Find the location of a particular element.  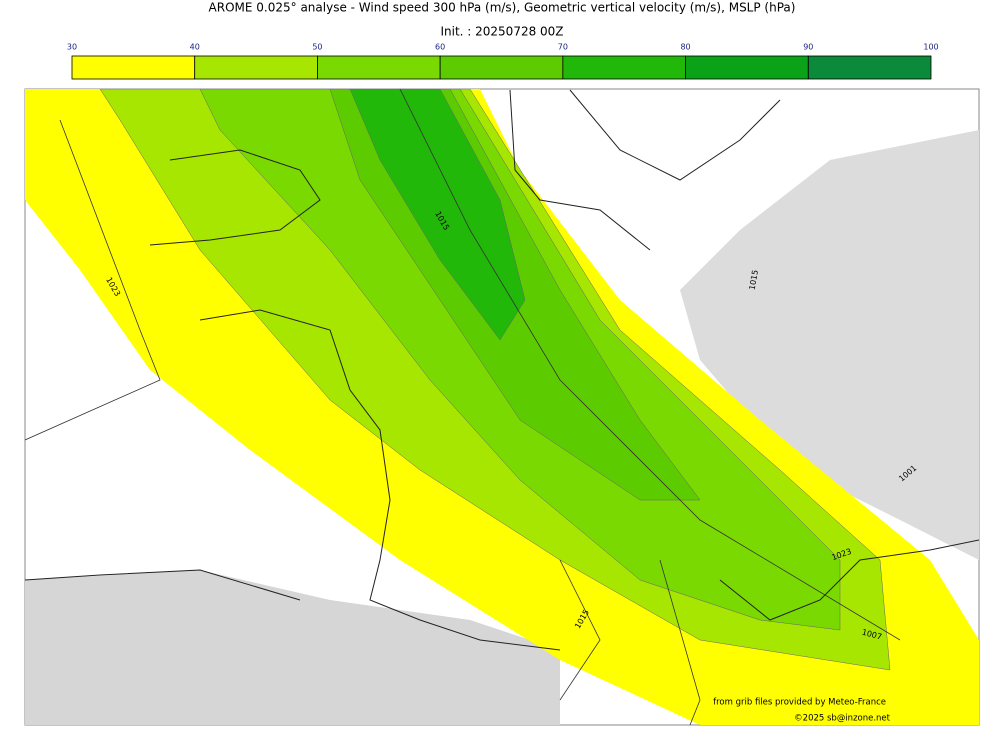

credit: from grib files provided by Meteo-France is located at coordinates (799, 703).